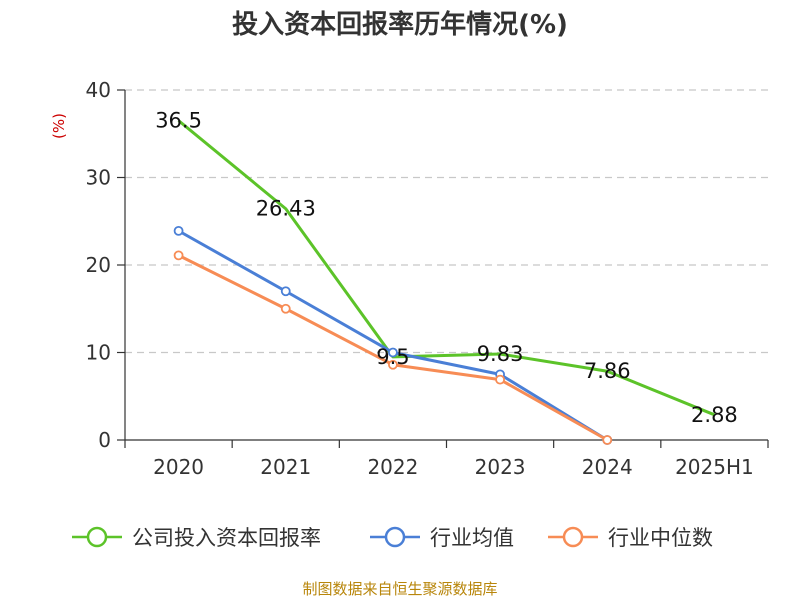  I want to click on legend-item-2: 行业中位数, so click(630, 538).